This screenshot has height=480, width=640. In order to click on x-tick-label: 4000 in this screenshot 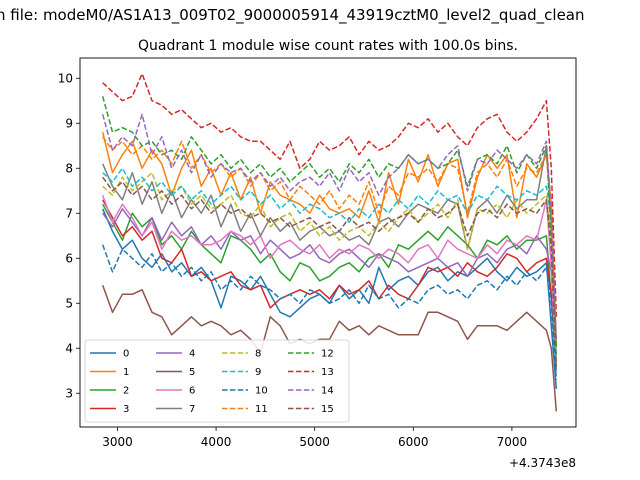, I will do `click(216, 442)`.